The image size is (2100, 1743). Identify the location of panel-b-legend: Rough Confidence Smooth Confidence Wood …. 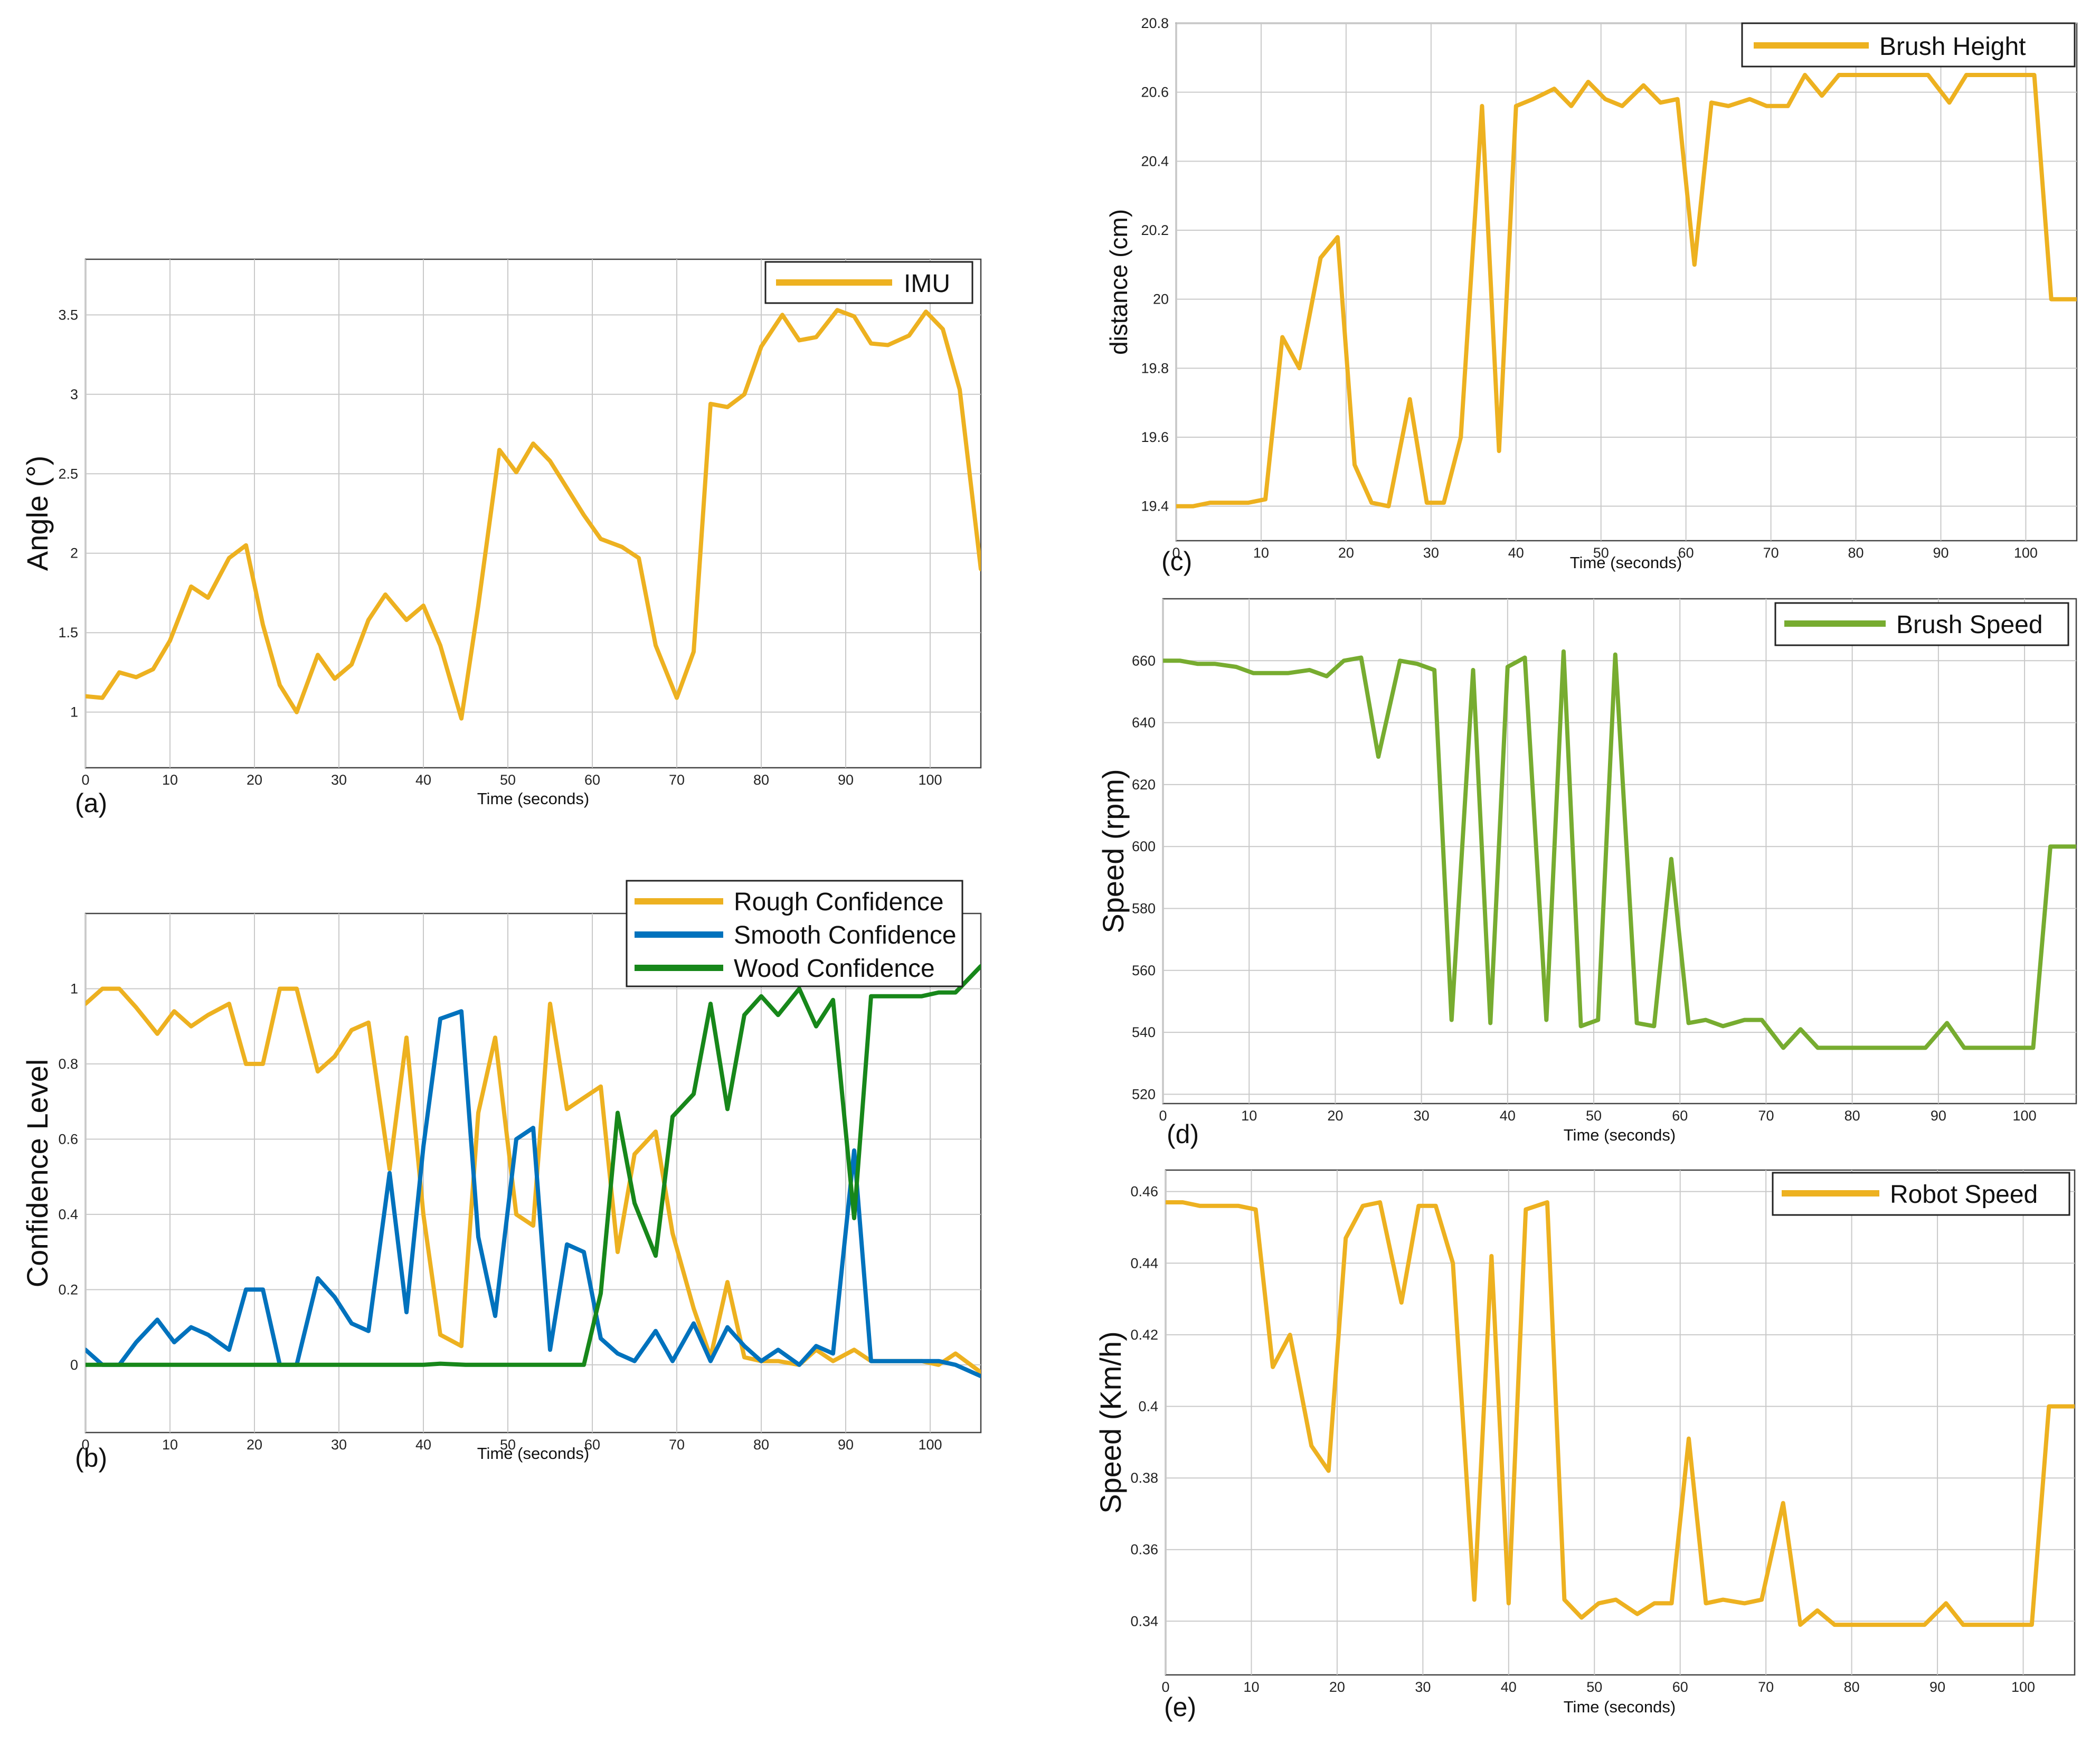
(794, 933).